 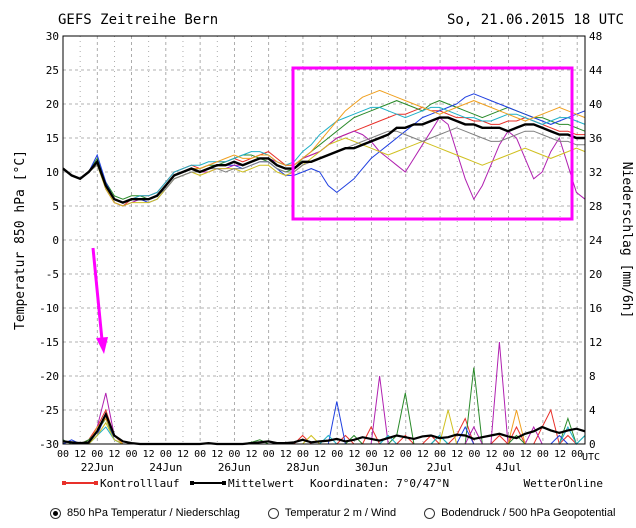 I want to click on y-tick-right: 32, so click(x=595, y=172).